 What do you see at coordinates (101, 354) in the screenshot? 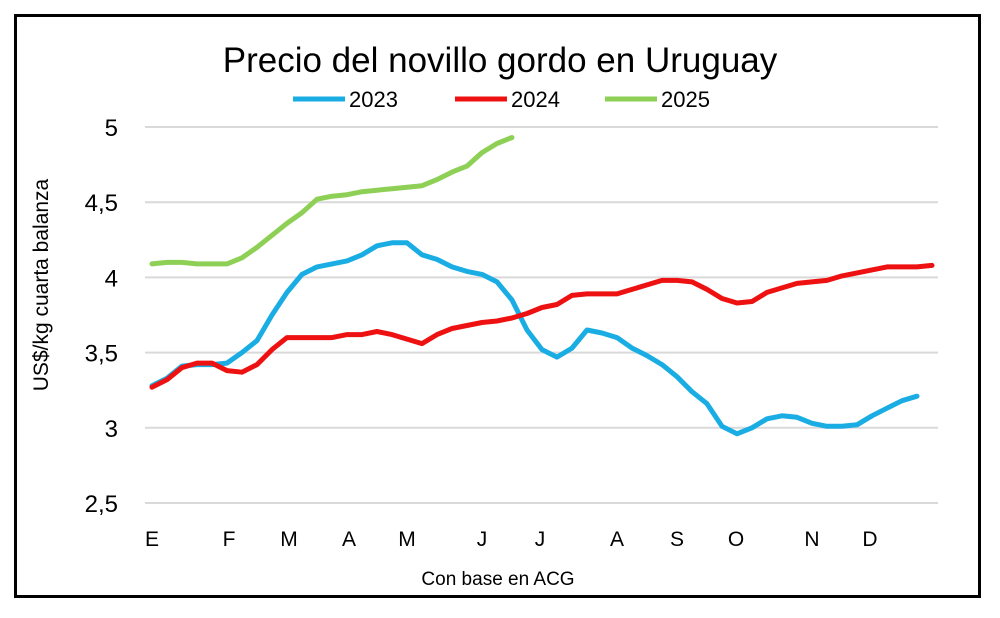
I see `y-tick-label: 3,5` at bounding box center [101, 354].